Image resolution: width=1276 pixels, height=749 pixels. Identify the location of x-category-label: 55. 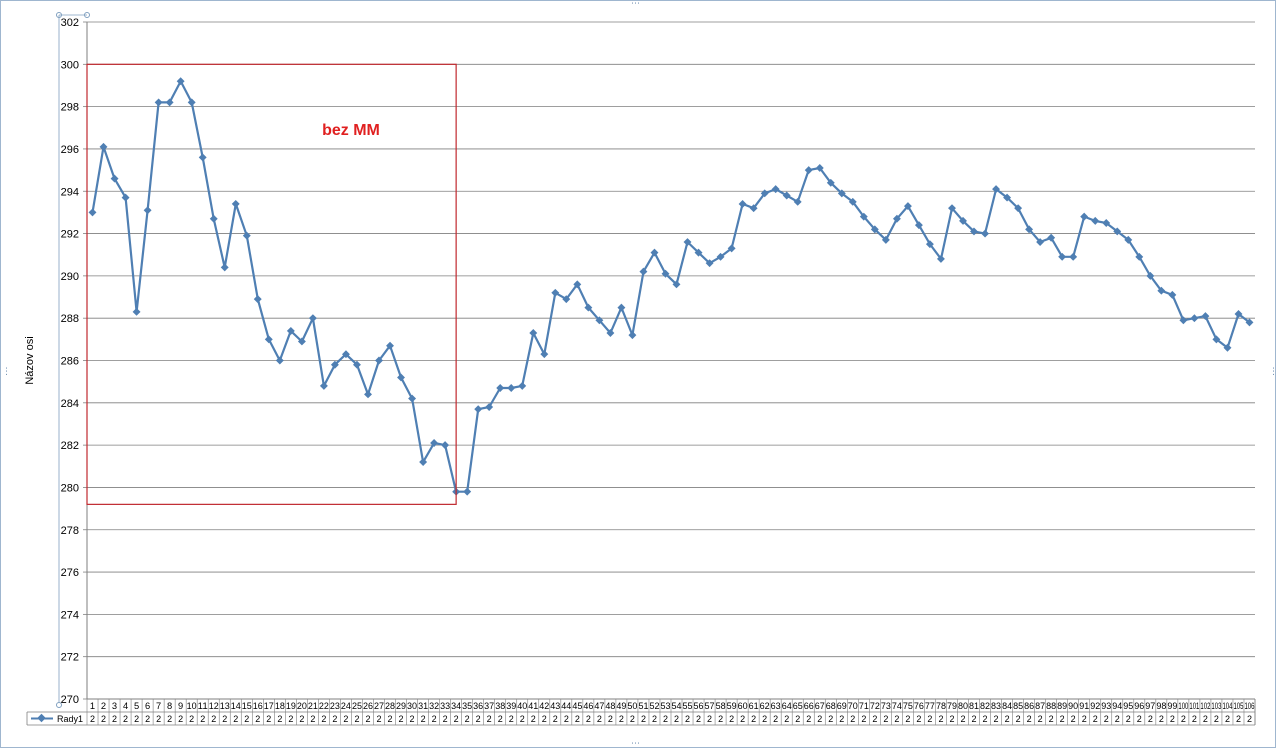
(688, 706).